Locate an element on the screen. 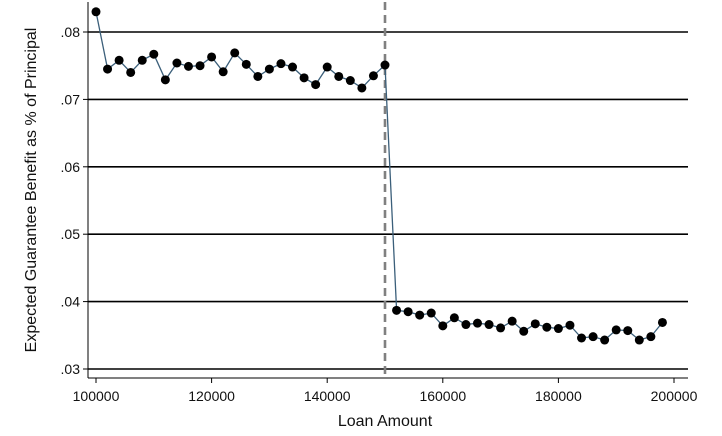 The width and height of the screenshot is (722, 436). y-tick-label: .08 is located at coordinates (71, 32).